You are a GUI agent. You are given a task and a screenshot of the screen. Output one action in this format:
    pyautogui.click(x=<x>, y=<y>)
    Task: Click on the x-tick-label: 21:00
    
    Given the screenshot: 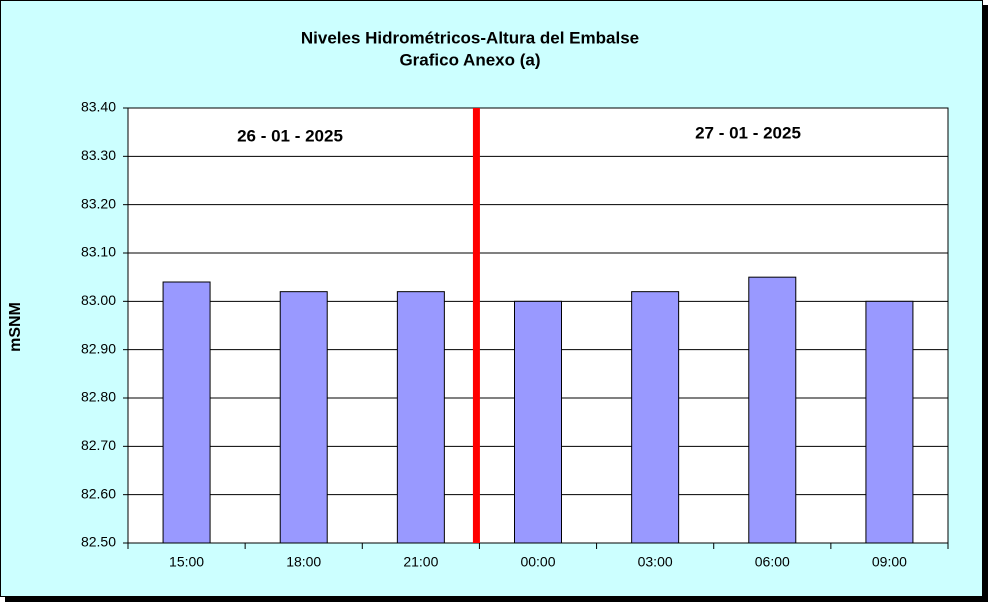 What is the action you would take?
    pyautogui.click(x=420, y=562)
    